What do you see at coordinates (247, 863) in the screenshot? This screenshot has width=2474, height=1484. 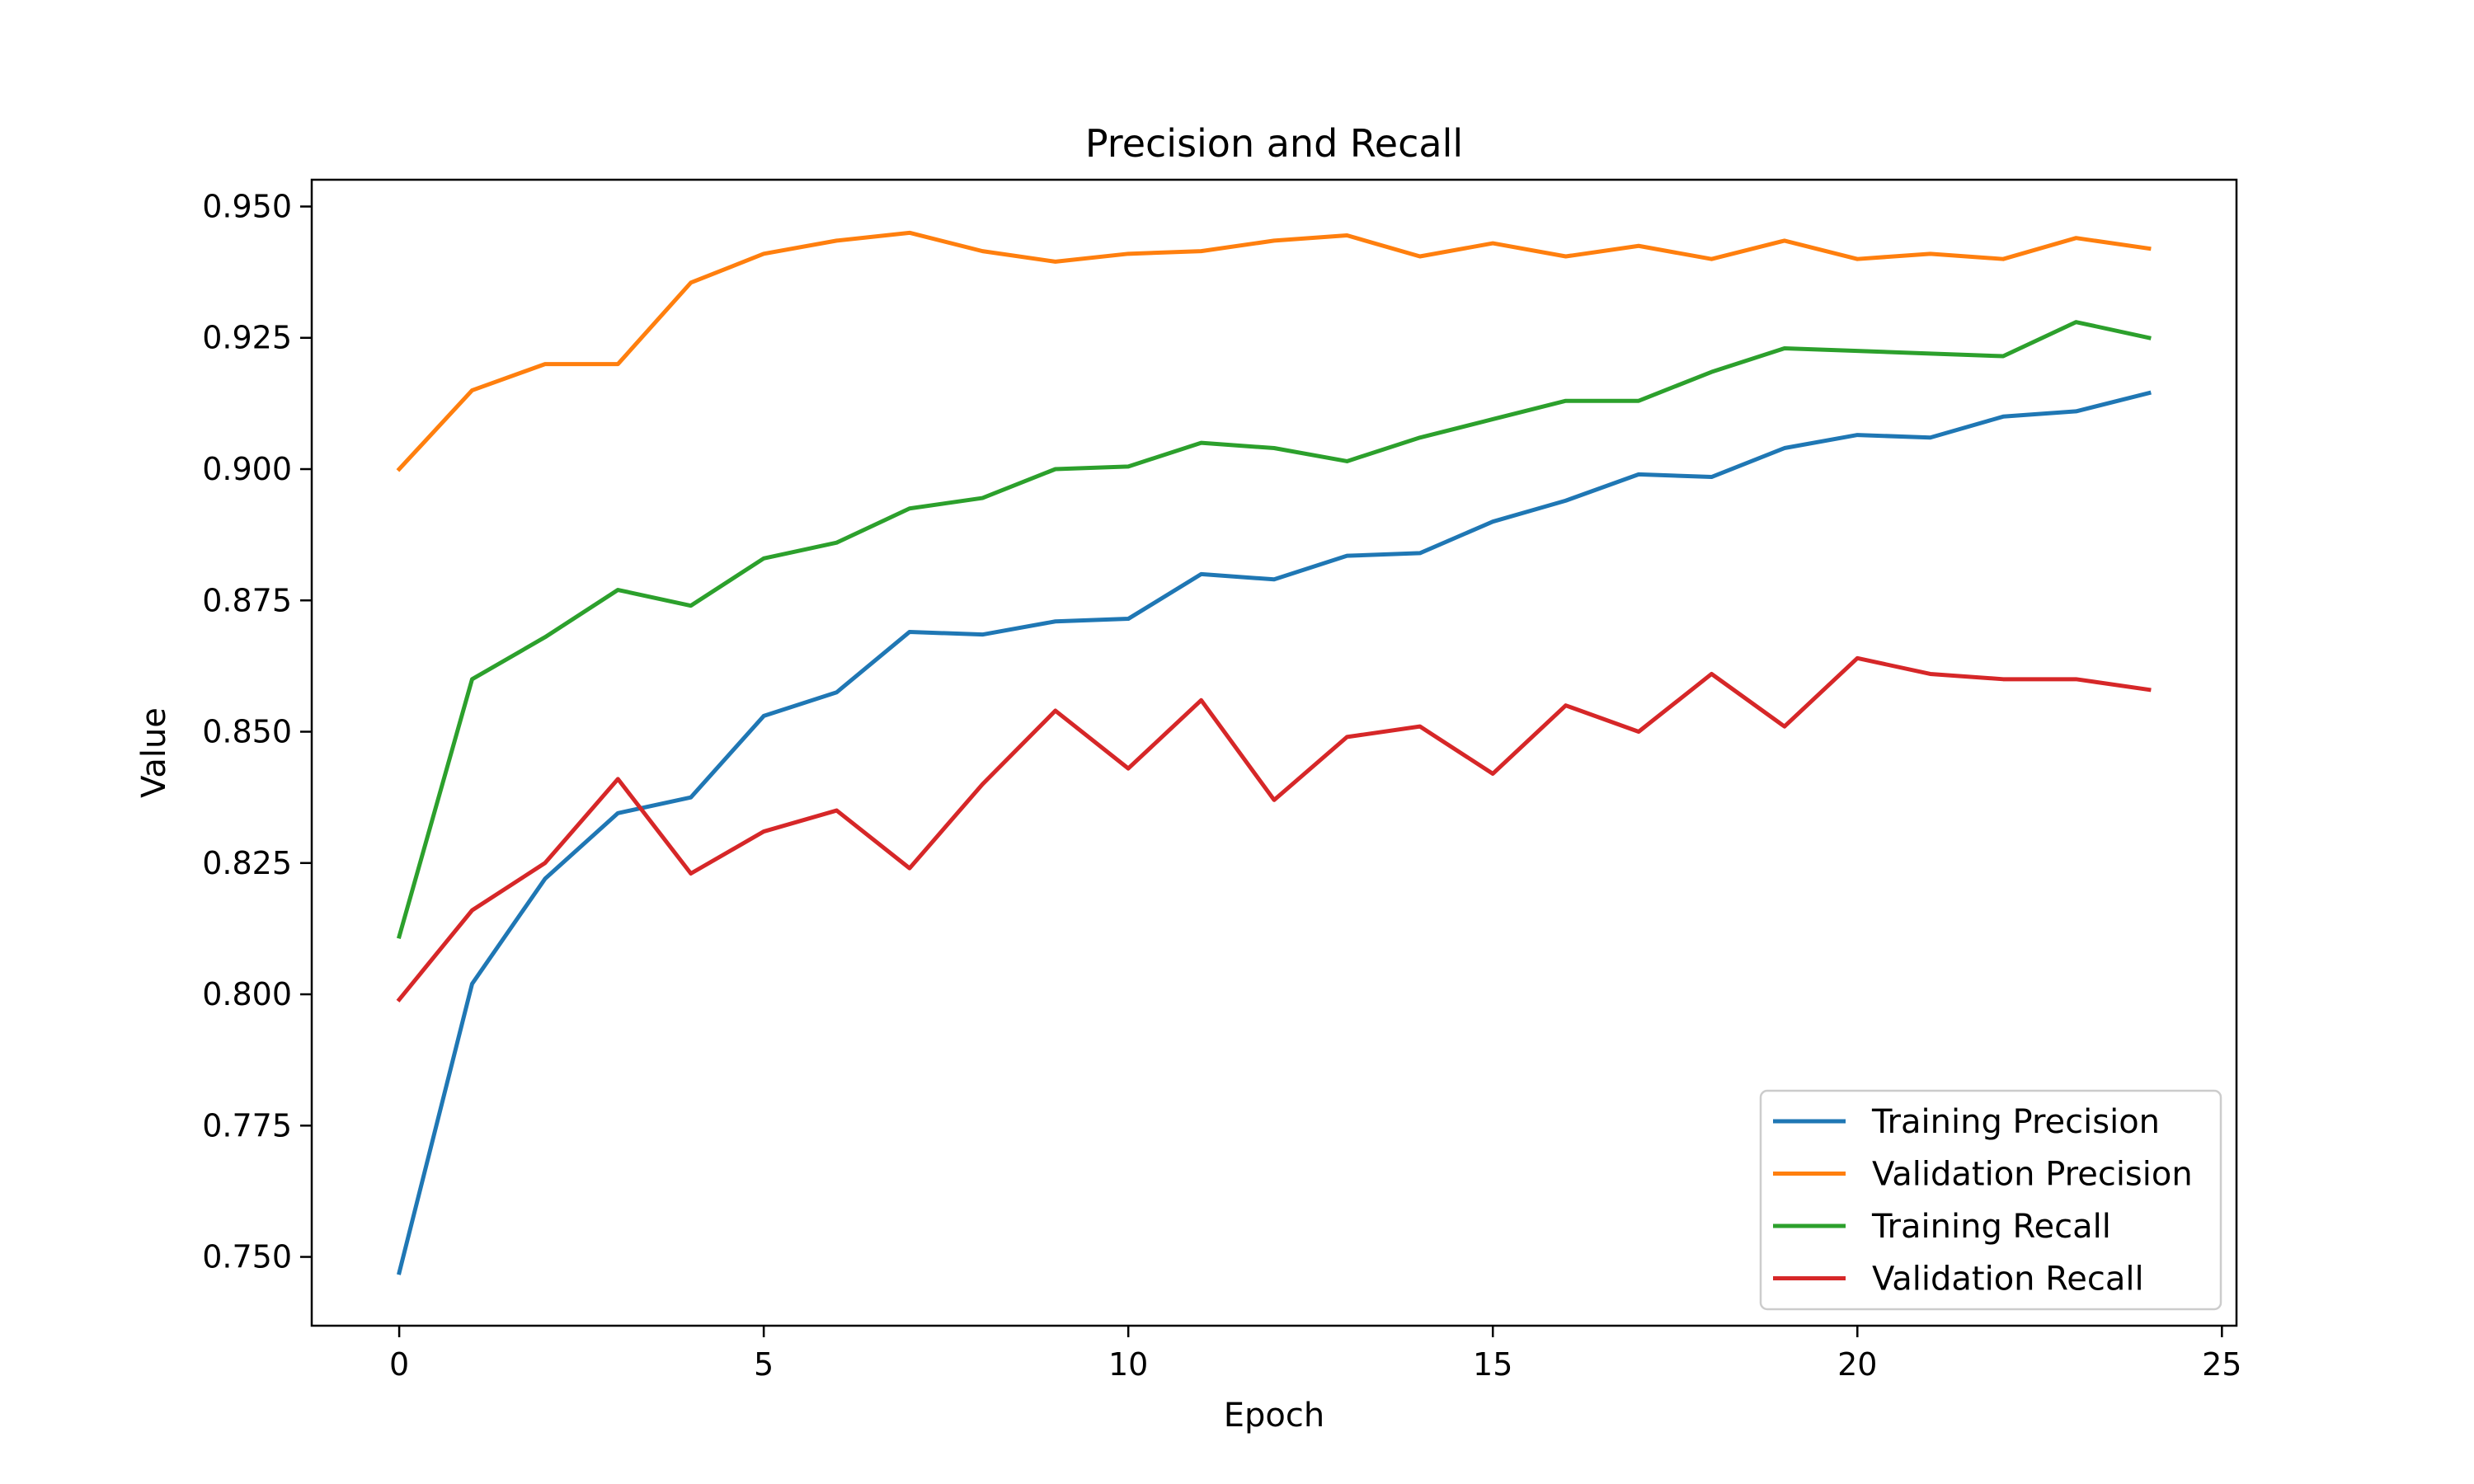 I see `y-tick-label: 0.825` at bounding box center [247, 863].